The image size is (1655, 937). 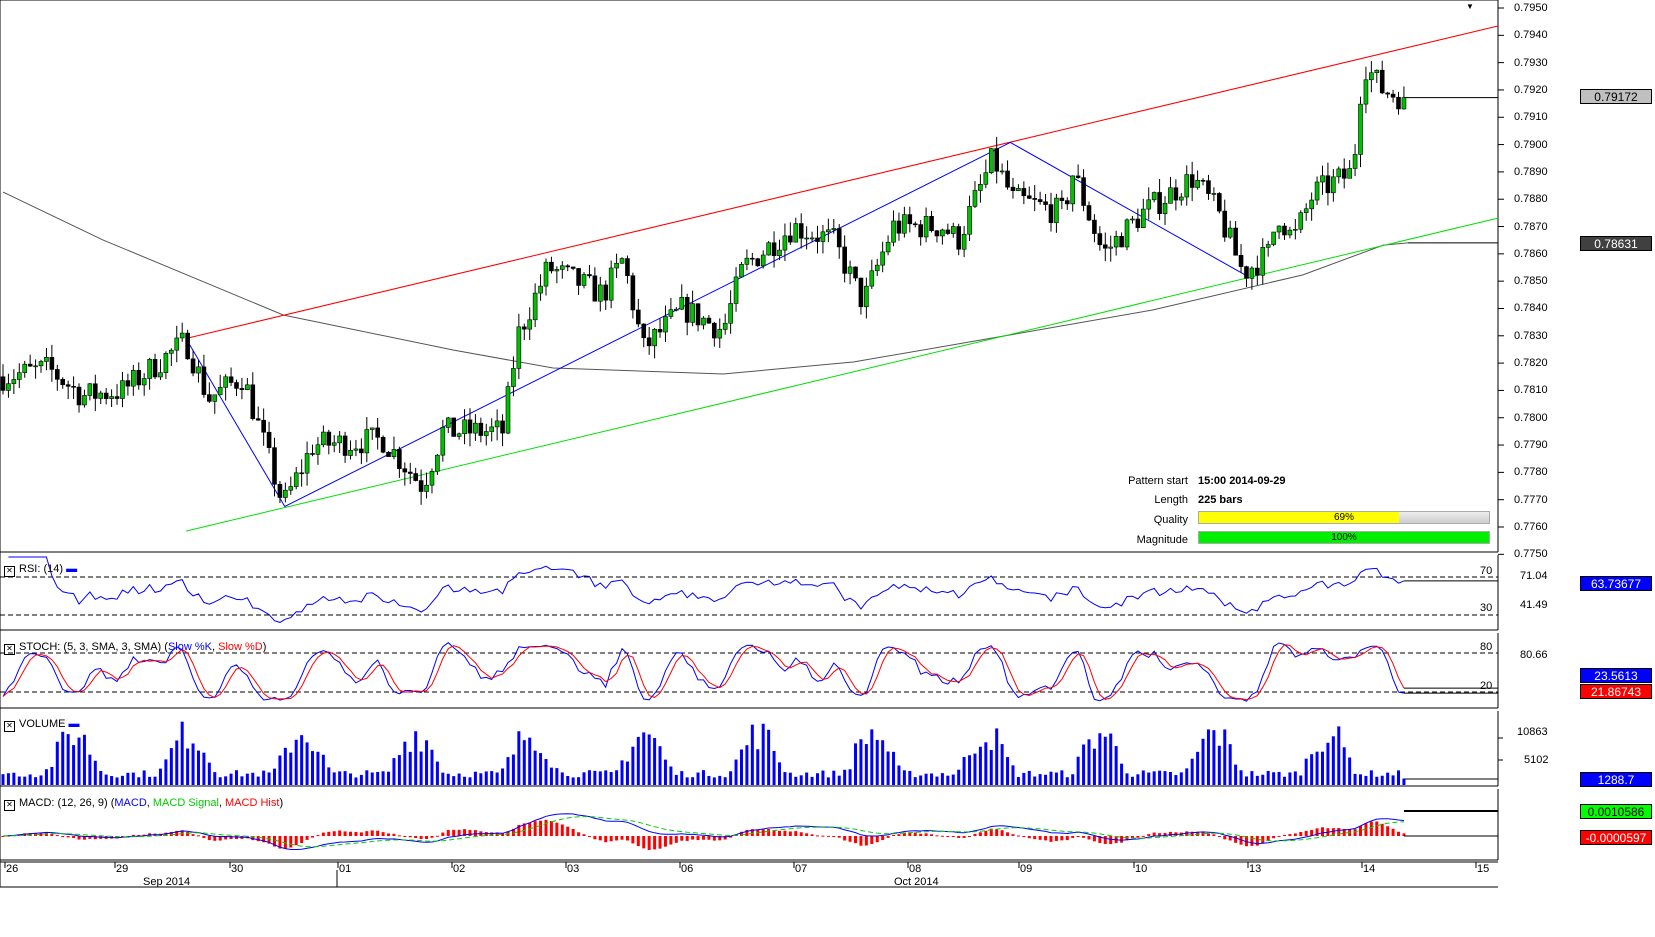 What do you see at coordinates (1299, 517) in the screenshot?
I see `quality-fill` at bounding box center [1299, 517].